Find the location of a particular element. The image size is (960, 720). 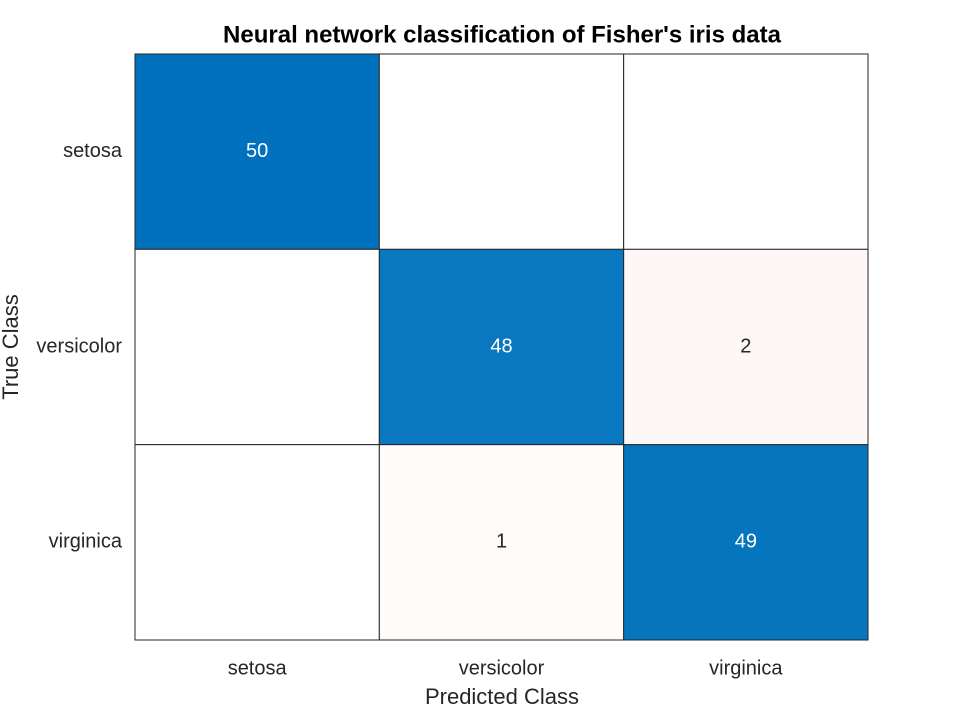

cell-label: 49 is located at coordinates (746, 542).